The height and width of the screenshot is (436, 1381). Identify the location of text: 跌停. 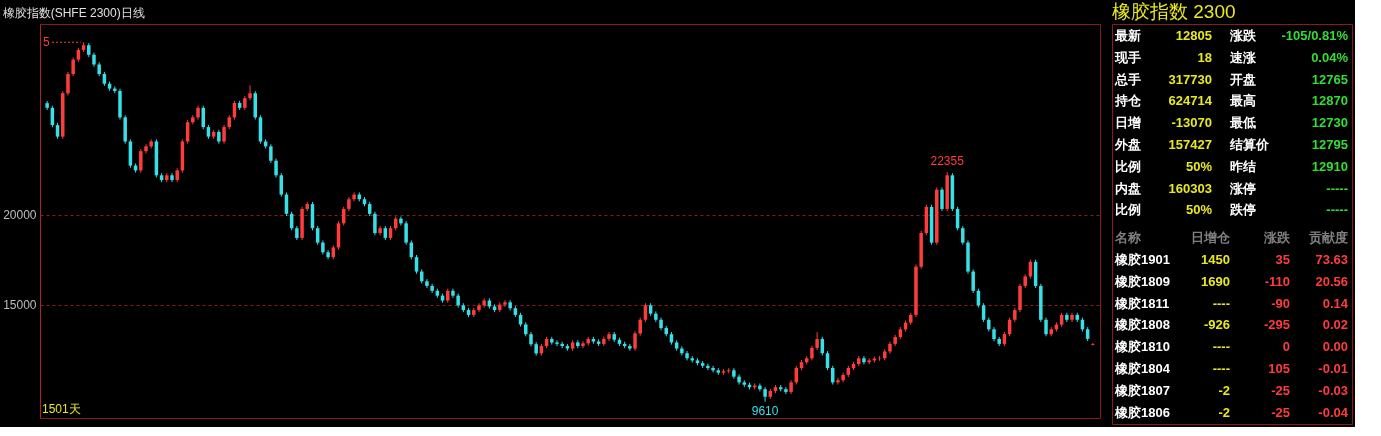
(1242, 210).